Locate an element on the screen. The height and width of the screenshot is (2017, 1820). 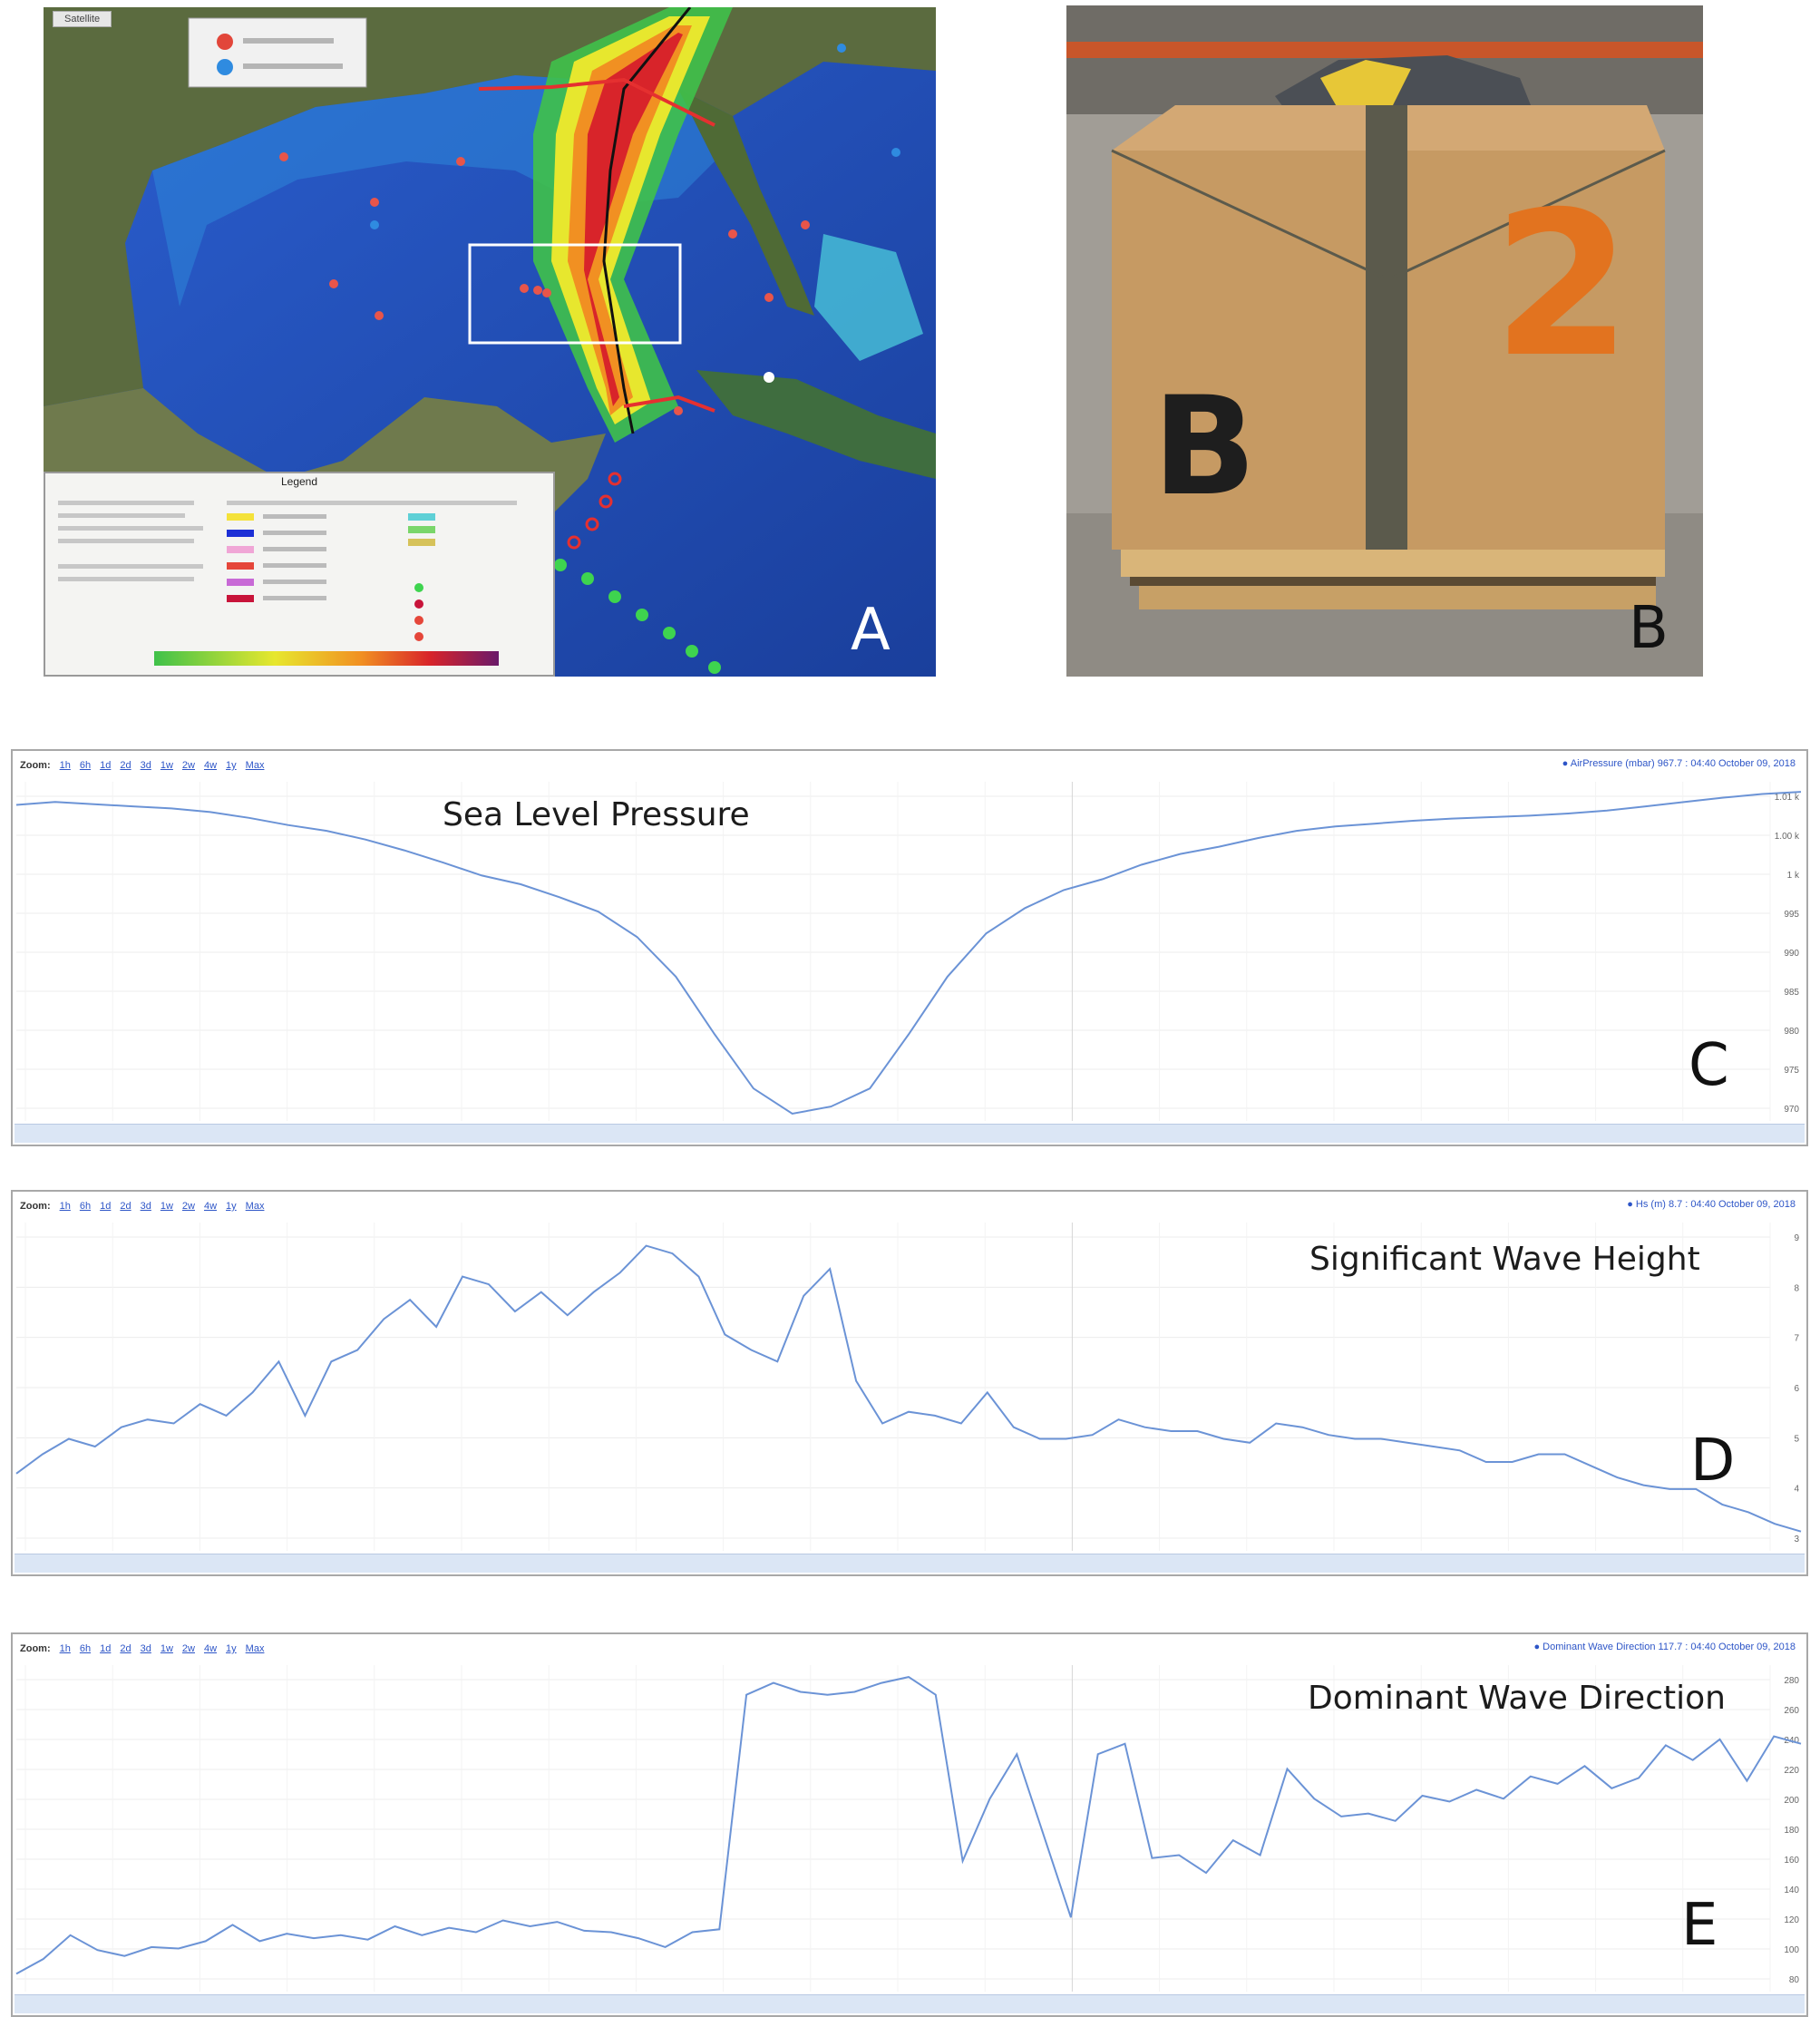
y-tick-label: 985 is located at coordinates (1791, 993).